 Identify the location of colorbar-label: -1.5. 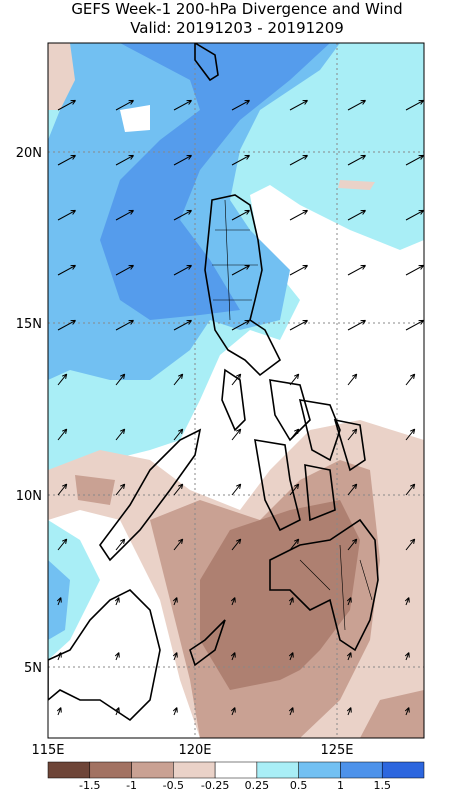
(89, 785).